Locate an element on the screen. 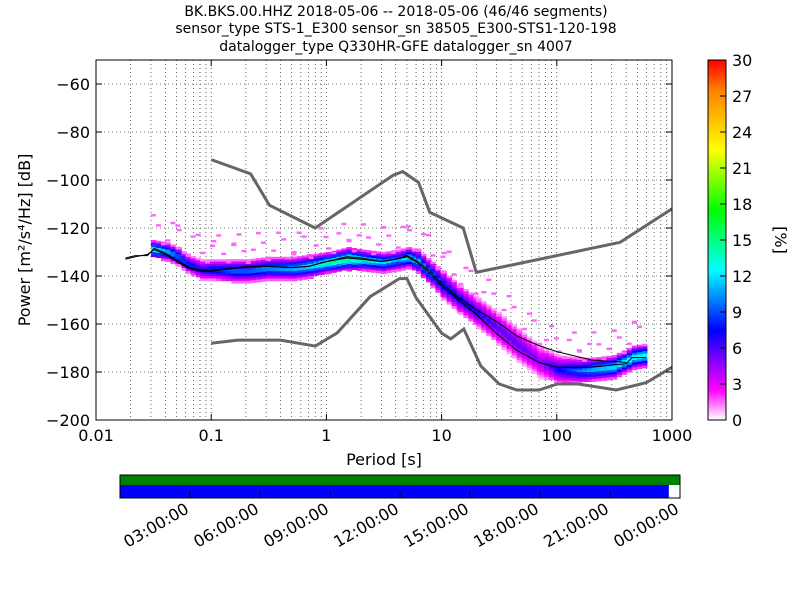 This screenshot has width=800, height=600. data-availability-bar is located at coordinates (400, 480).